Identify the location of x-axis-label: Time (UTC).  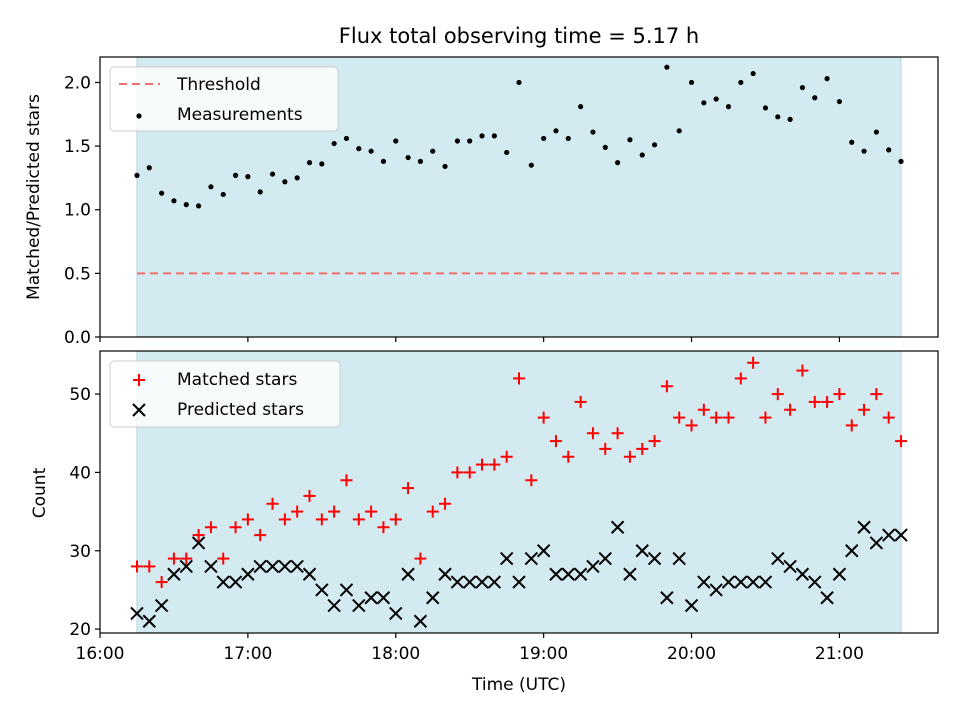
(518, 685).